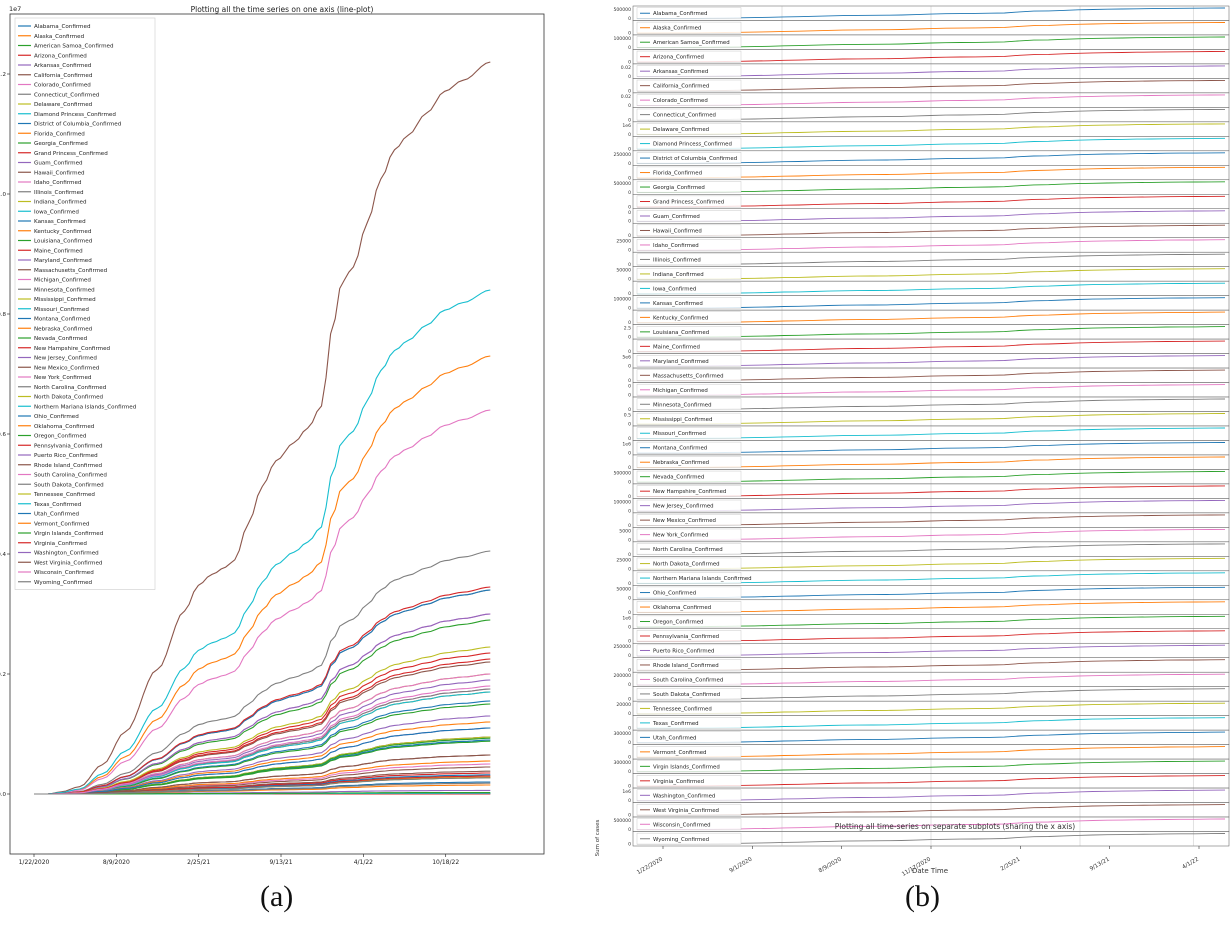 The height and width of the screenshot is (926, 1231). I want to click on subplot-legend-label: Puerto Rico_Confirmed, so click(683, 651).